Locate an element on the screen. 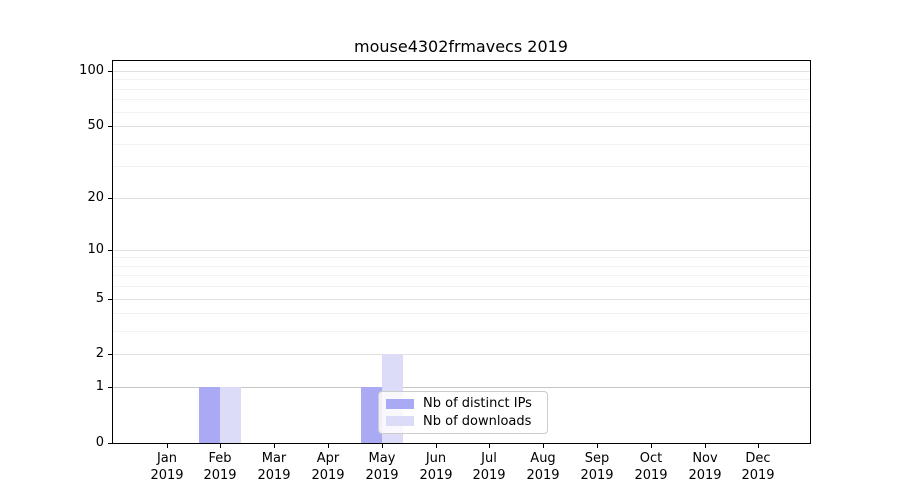  axis-spine-left is located at coordinates (112, 252).